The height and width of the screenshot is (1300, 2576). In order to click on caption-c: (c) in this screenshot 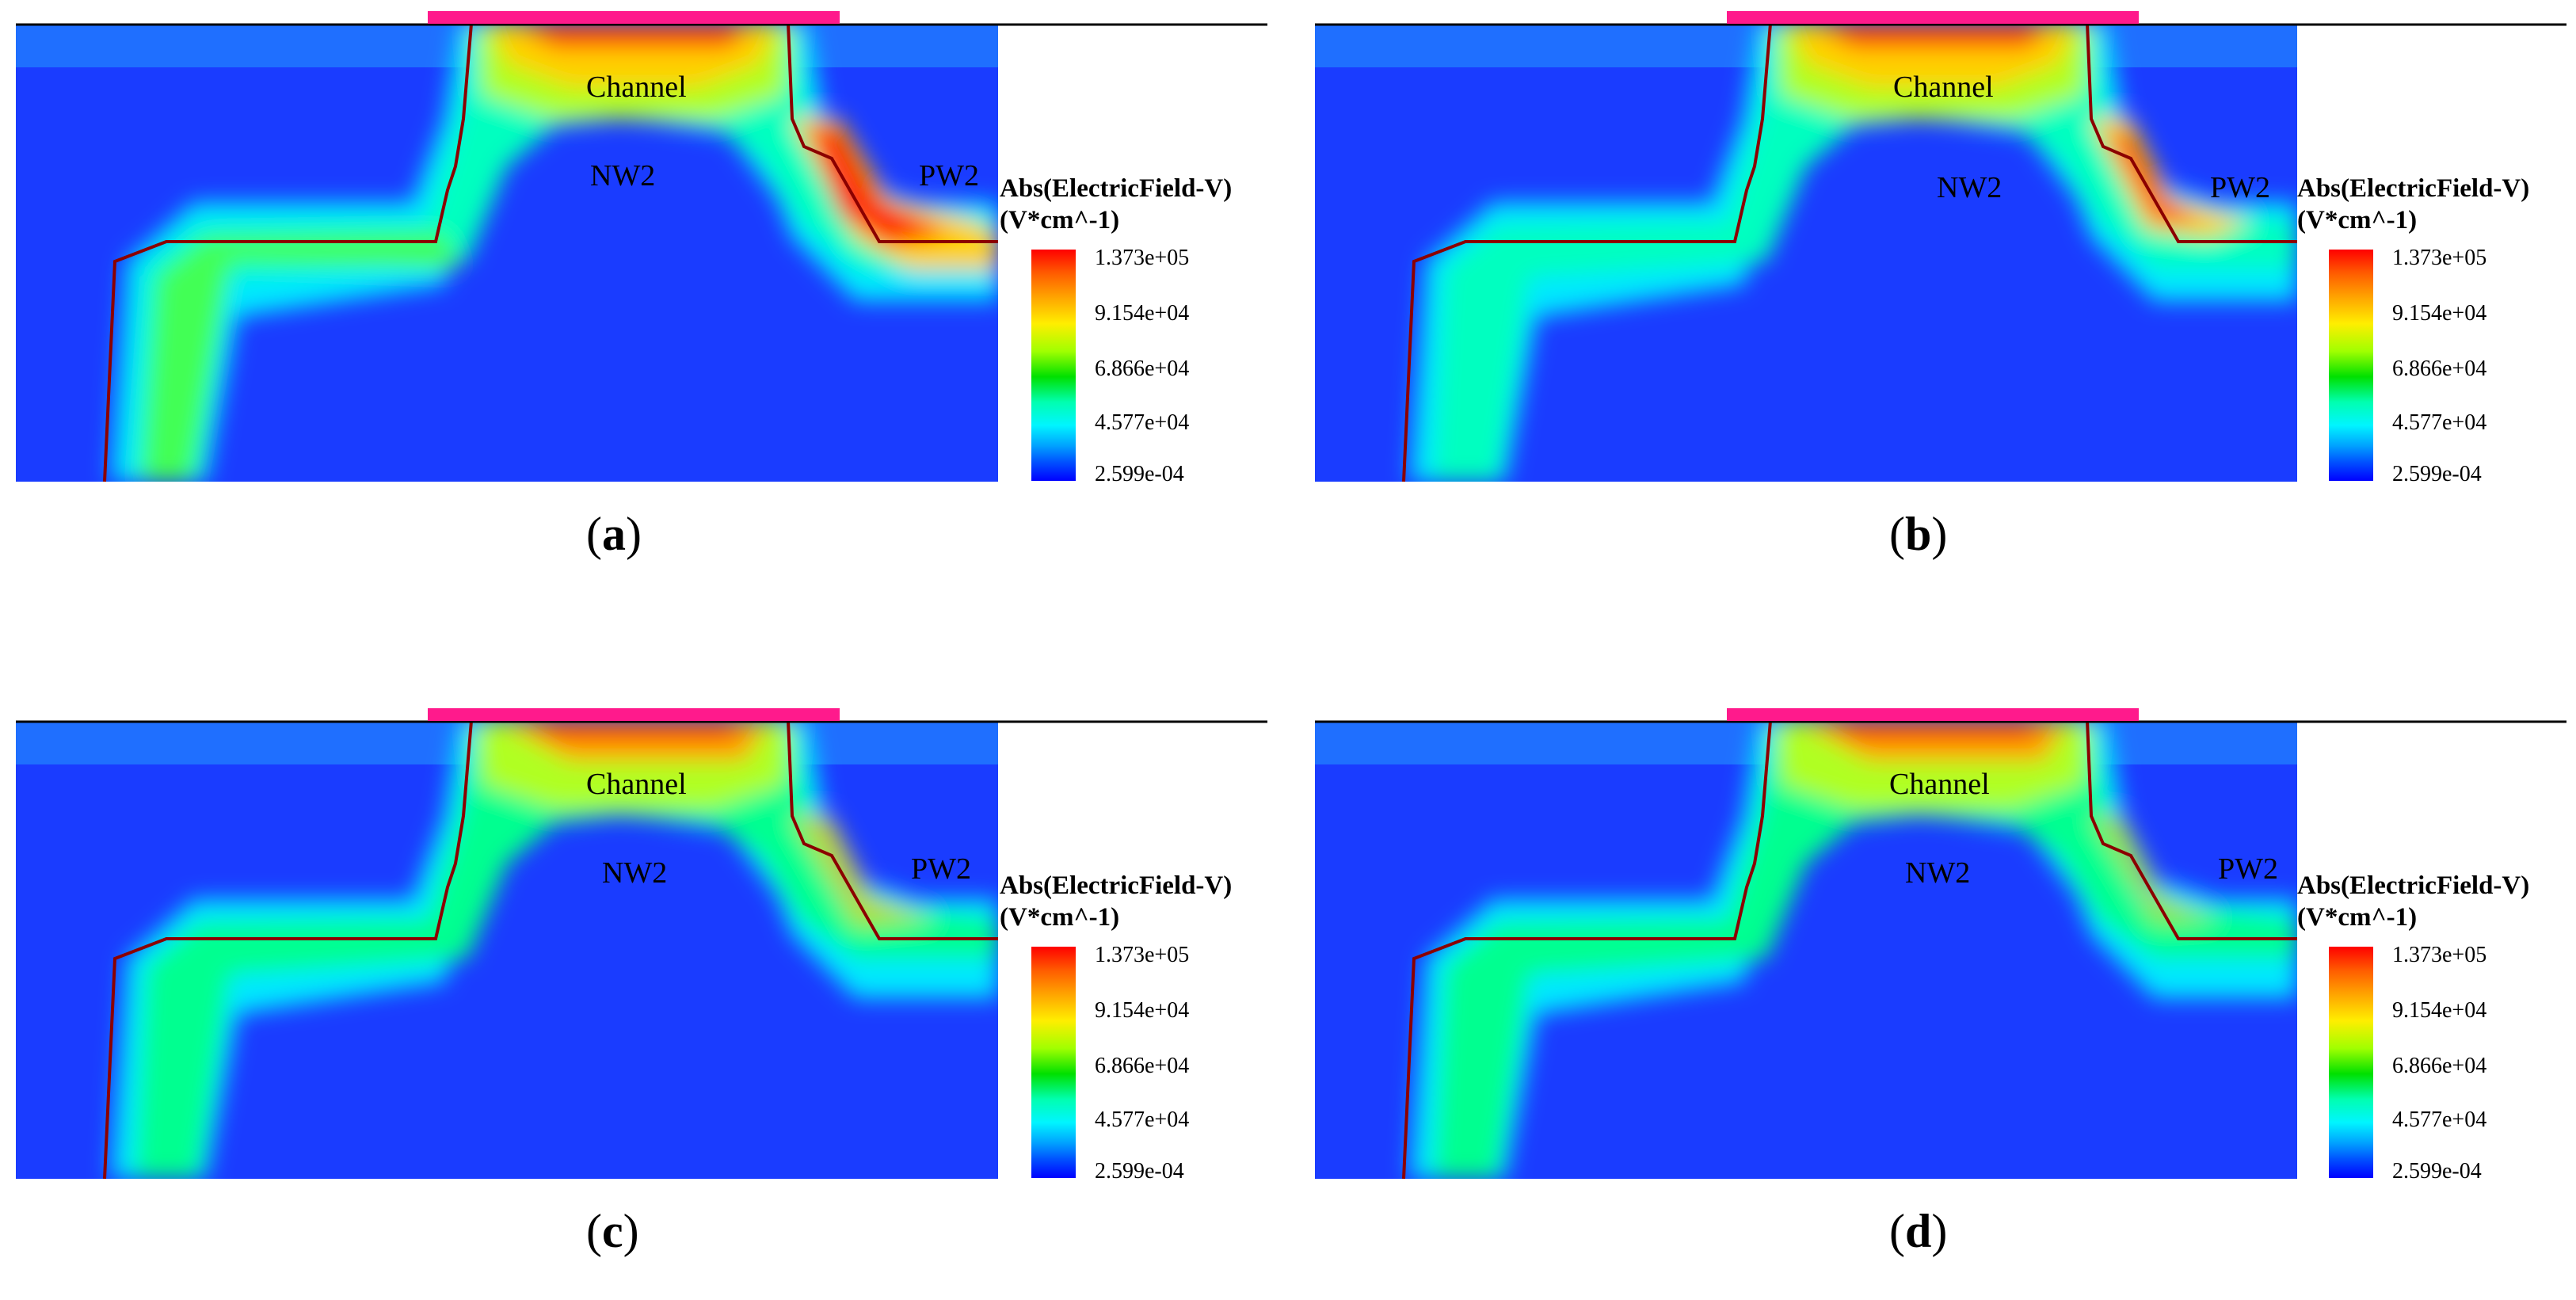, I will do `click(612, 1231)`.